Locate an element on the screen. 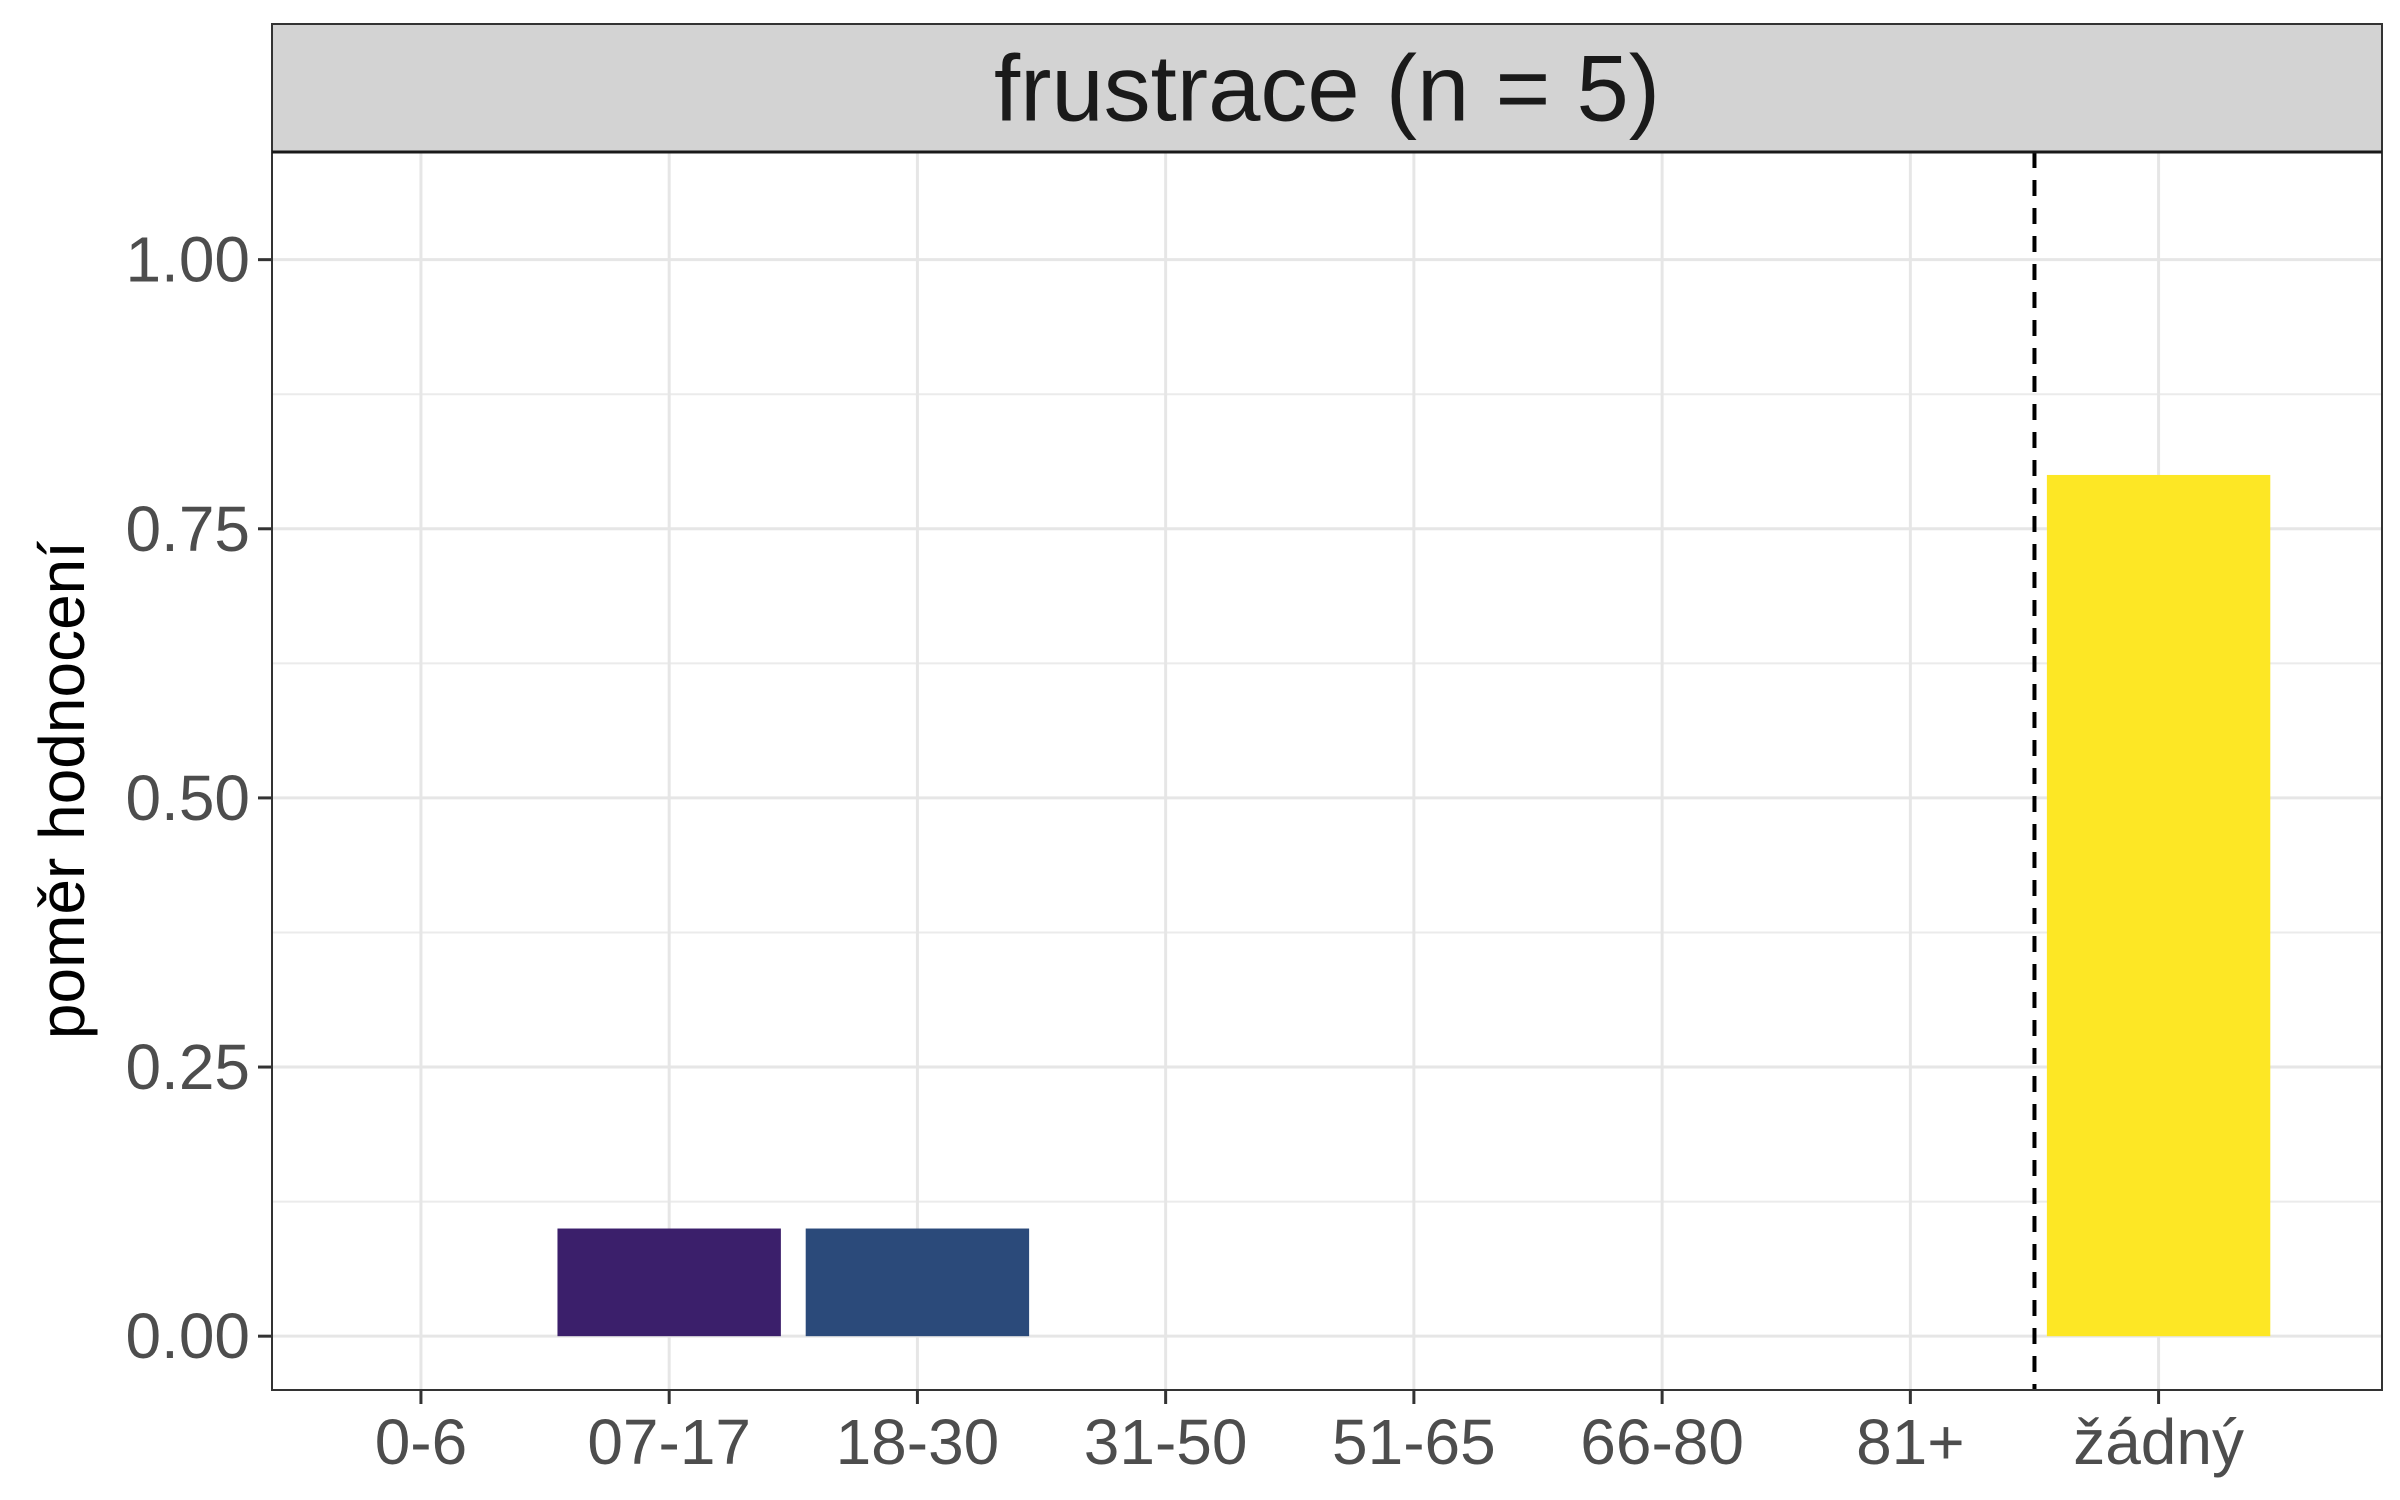  x-tick-label: 51-65 is located at coordinates (1414, 1442).